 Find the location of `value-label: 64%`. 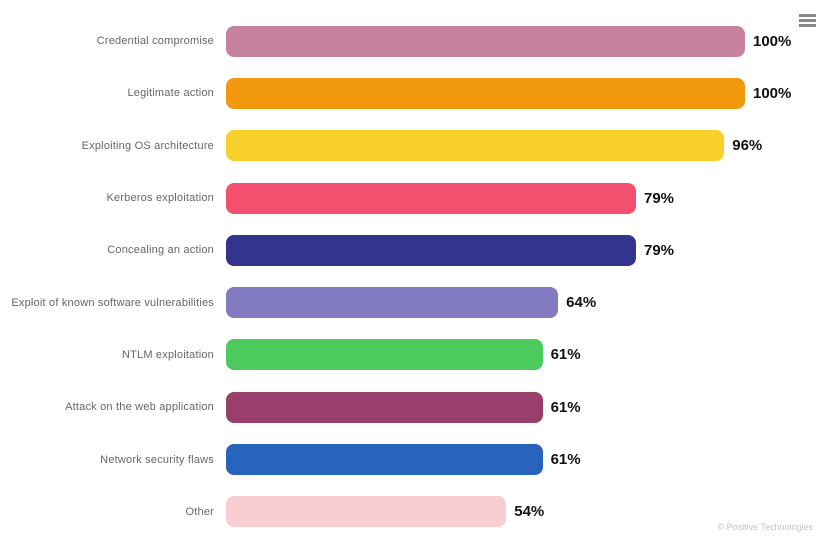

value-label: 64% is located at coordinates (581, 303).